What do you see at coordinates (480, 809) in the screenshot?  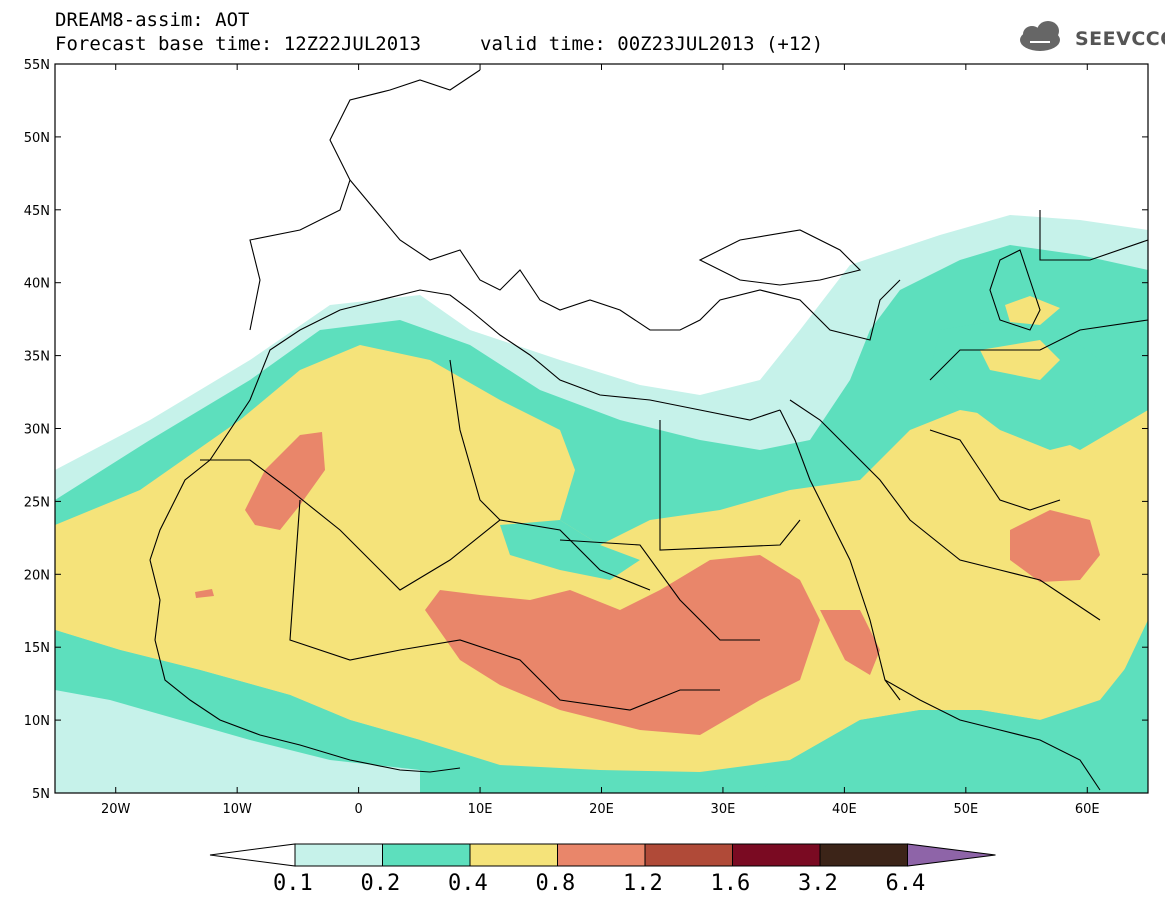 I see `lon-tick-label: 10E` at bounding box center [480, 809].